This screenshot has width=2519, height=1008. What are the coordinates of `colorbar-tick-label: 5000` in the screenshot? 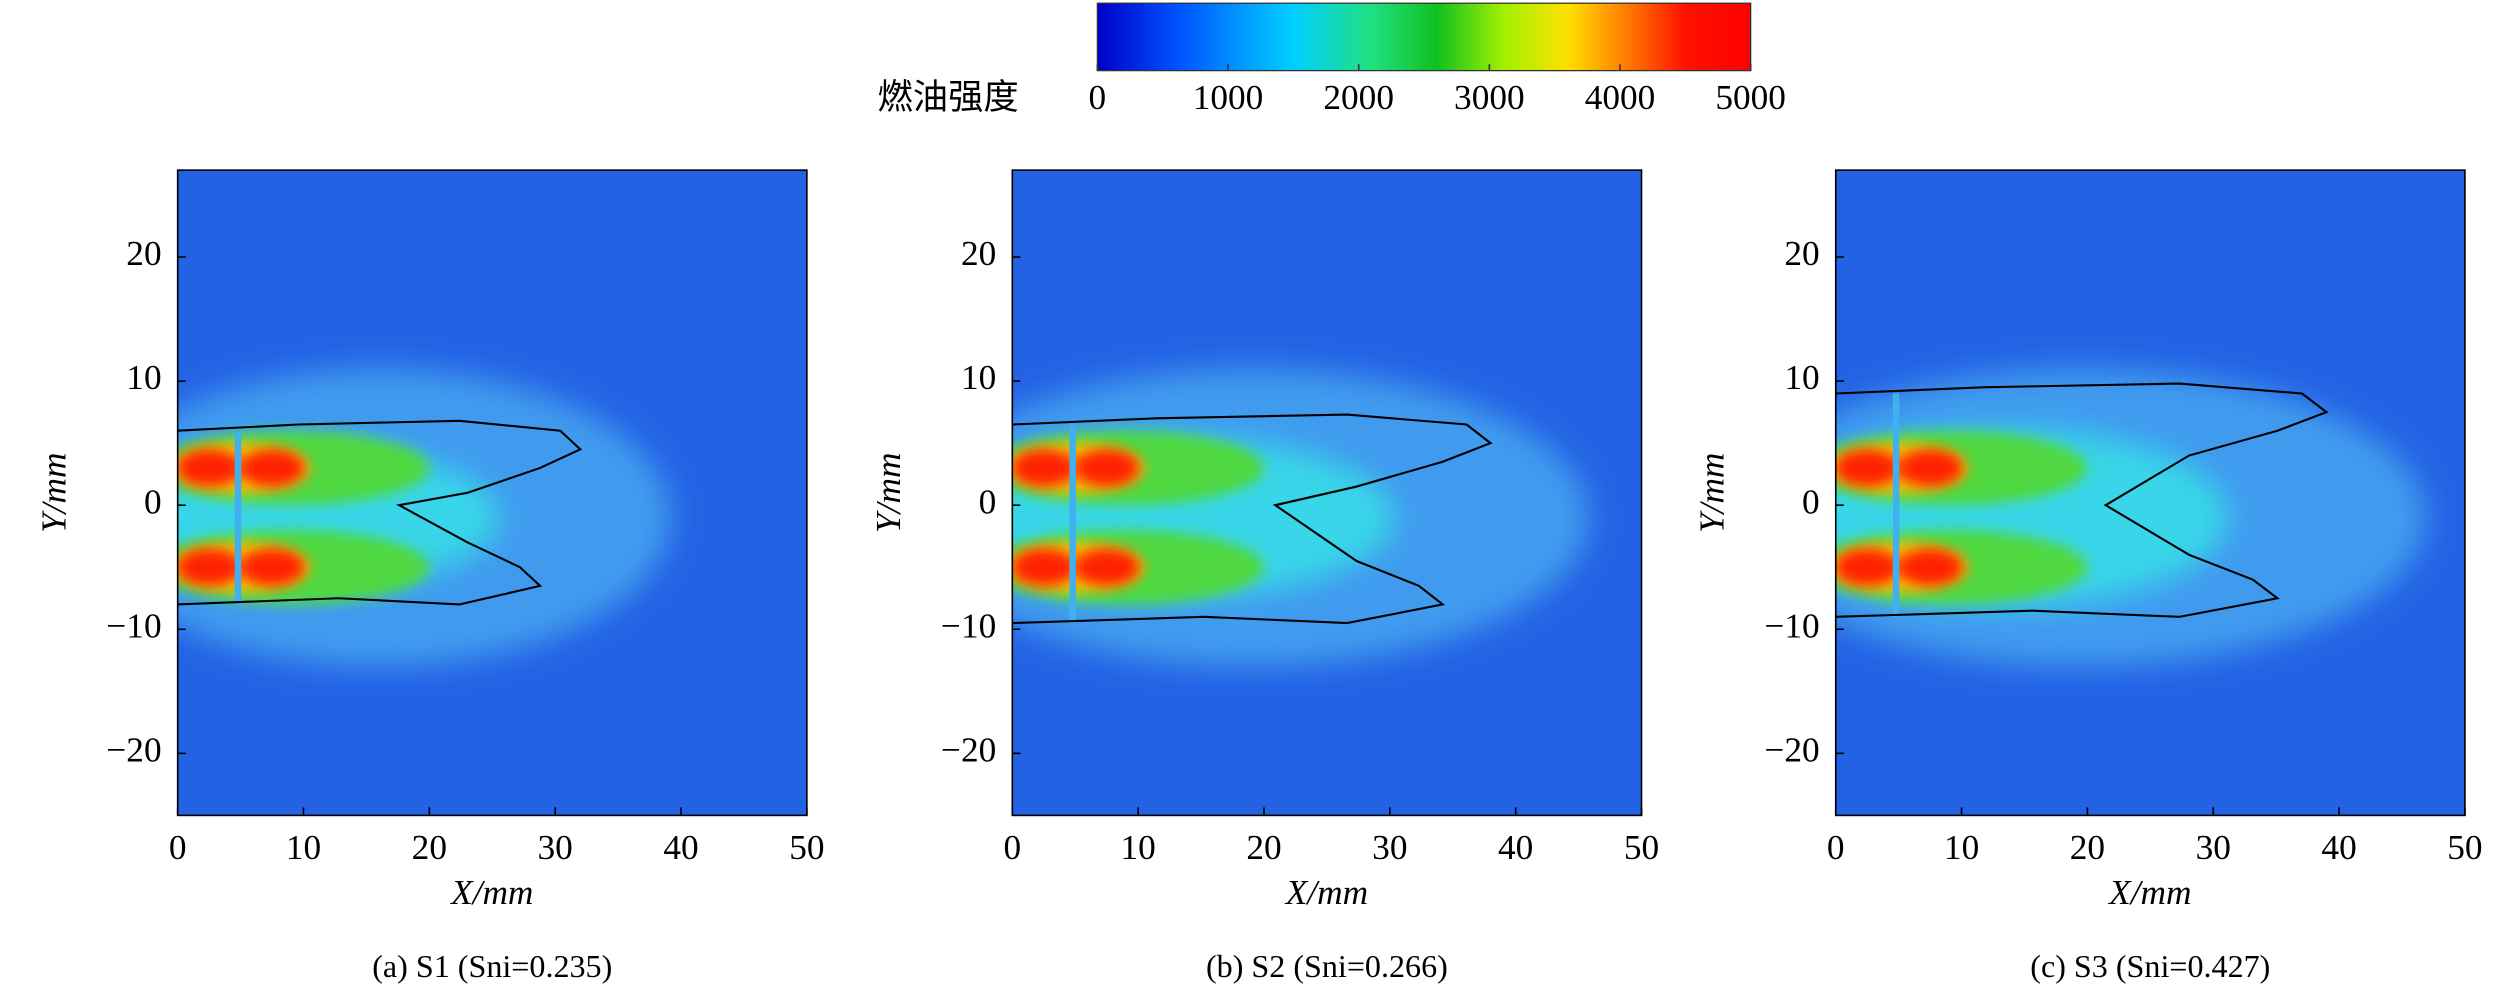 It's located at (1750, 97).